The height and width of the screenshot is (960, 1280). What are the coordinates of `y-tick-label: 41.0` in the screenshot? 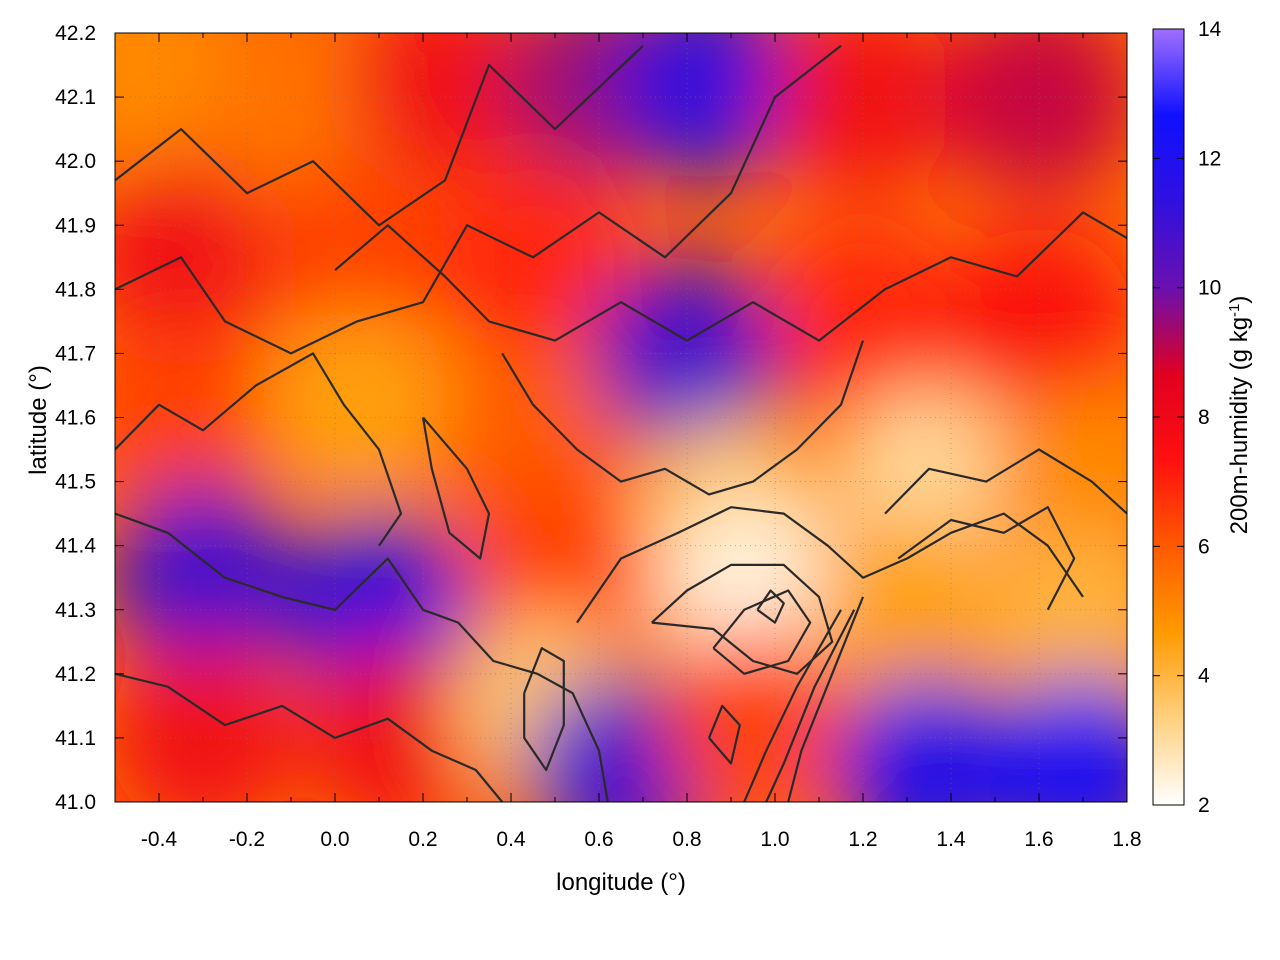 It's located at (75, 802).